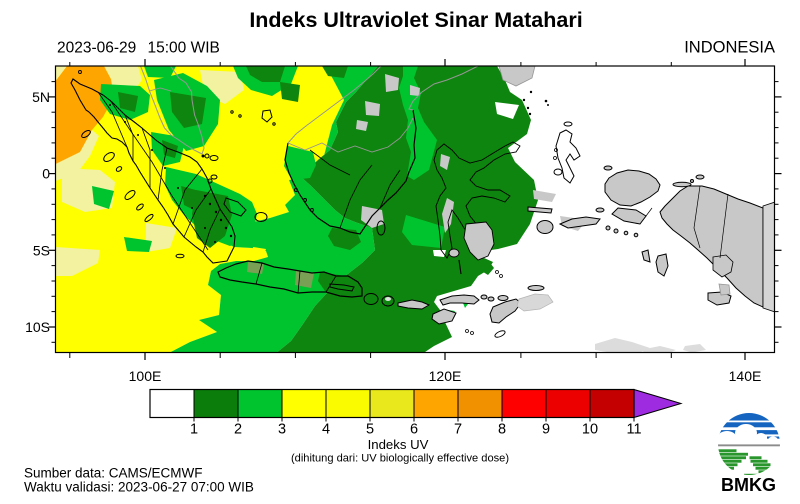  Describe the element at coordinates (745, 376) in the screenshot. I see `svg-text: 140E` at that location.